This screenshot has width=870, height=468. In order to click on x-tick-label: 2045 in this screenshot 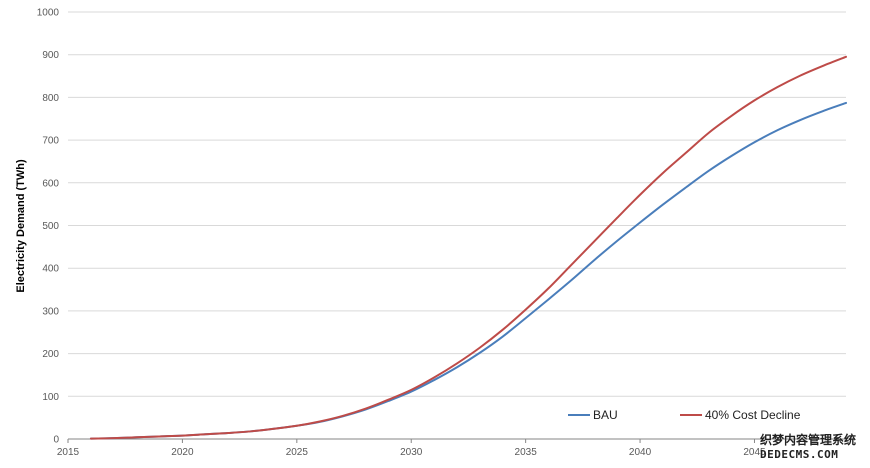, I will do `click(754, 452)`.